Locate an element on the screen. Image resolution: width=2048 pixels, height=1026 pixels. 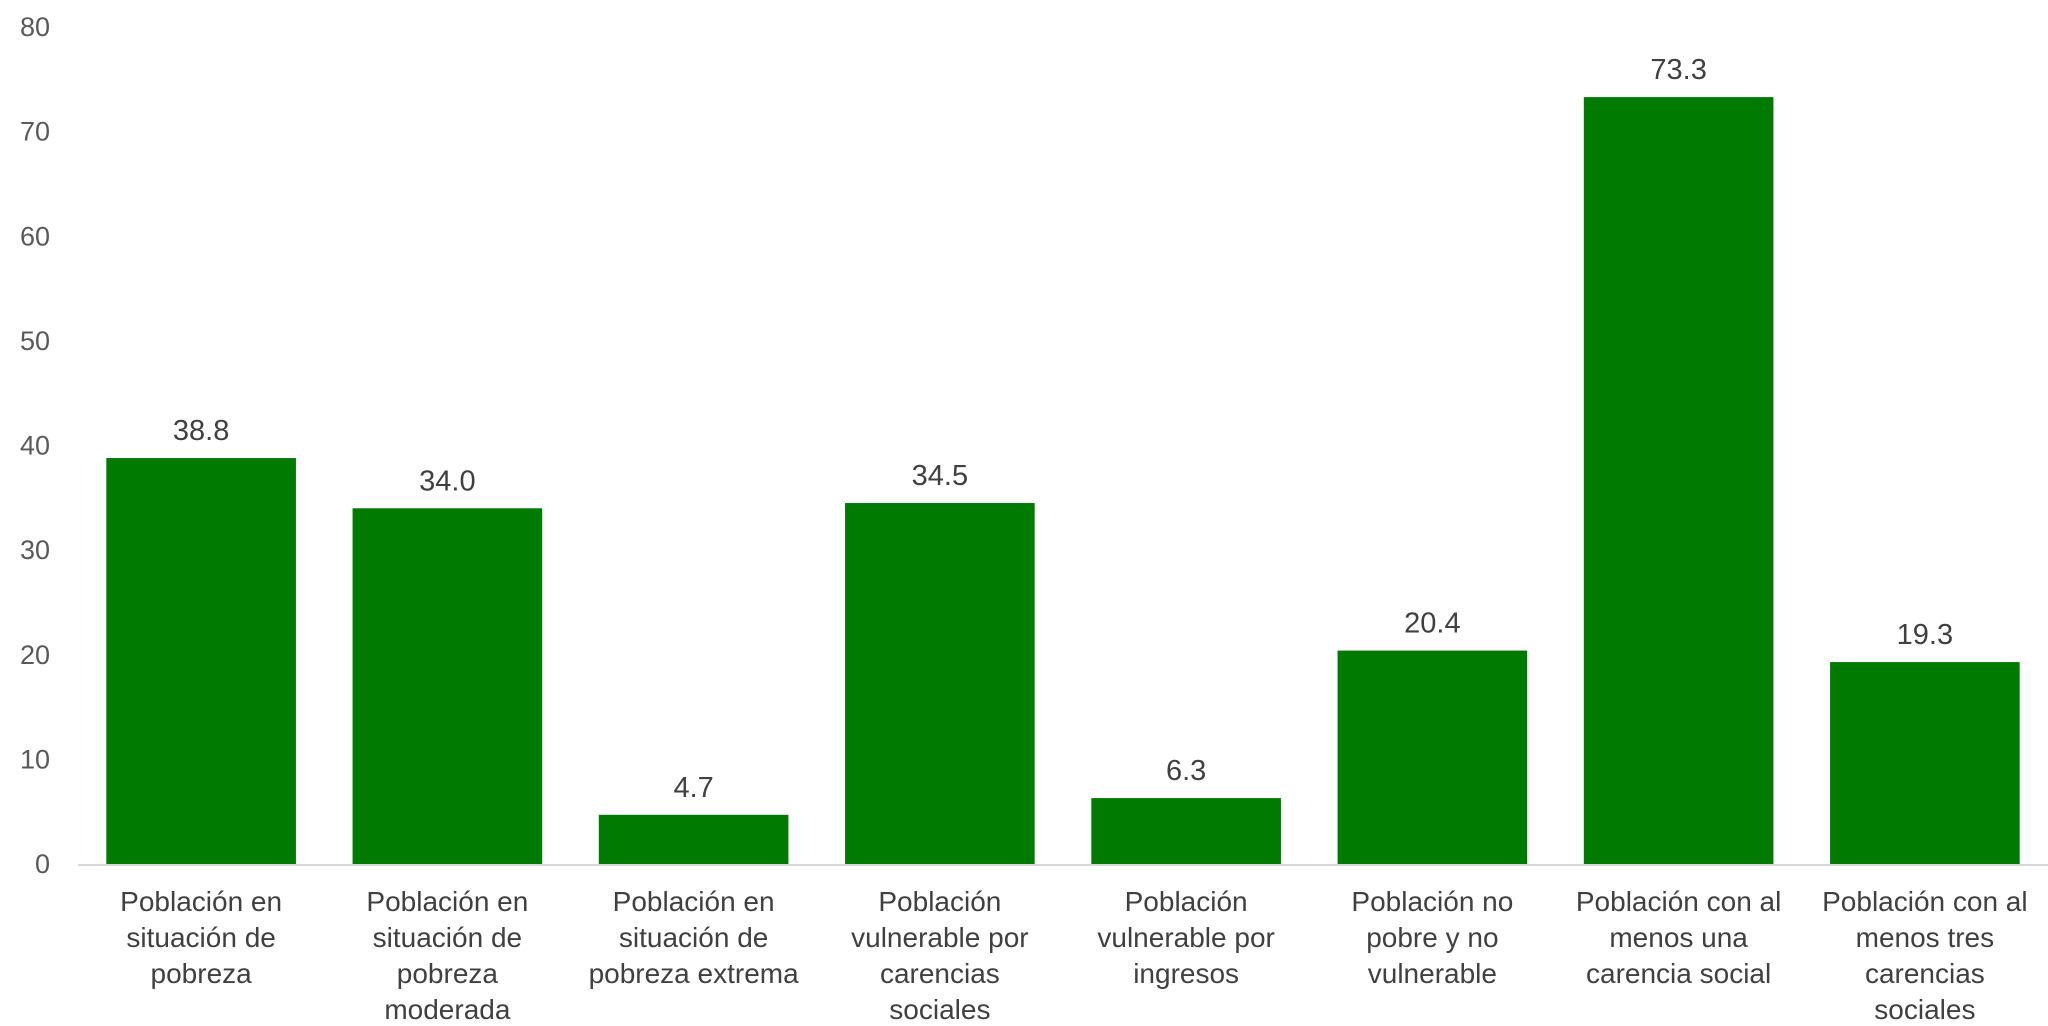
bar-value-label: 20.4 is located at coordinates (1432, 624).